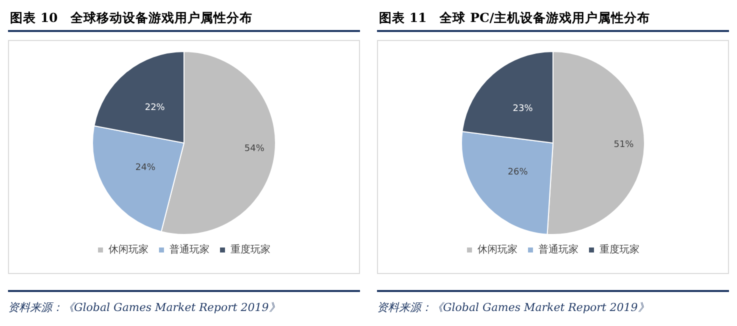 The image size is (737, 326). I want to click on data-label: 26%, so click(518, 173).